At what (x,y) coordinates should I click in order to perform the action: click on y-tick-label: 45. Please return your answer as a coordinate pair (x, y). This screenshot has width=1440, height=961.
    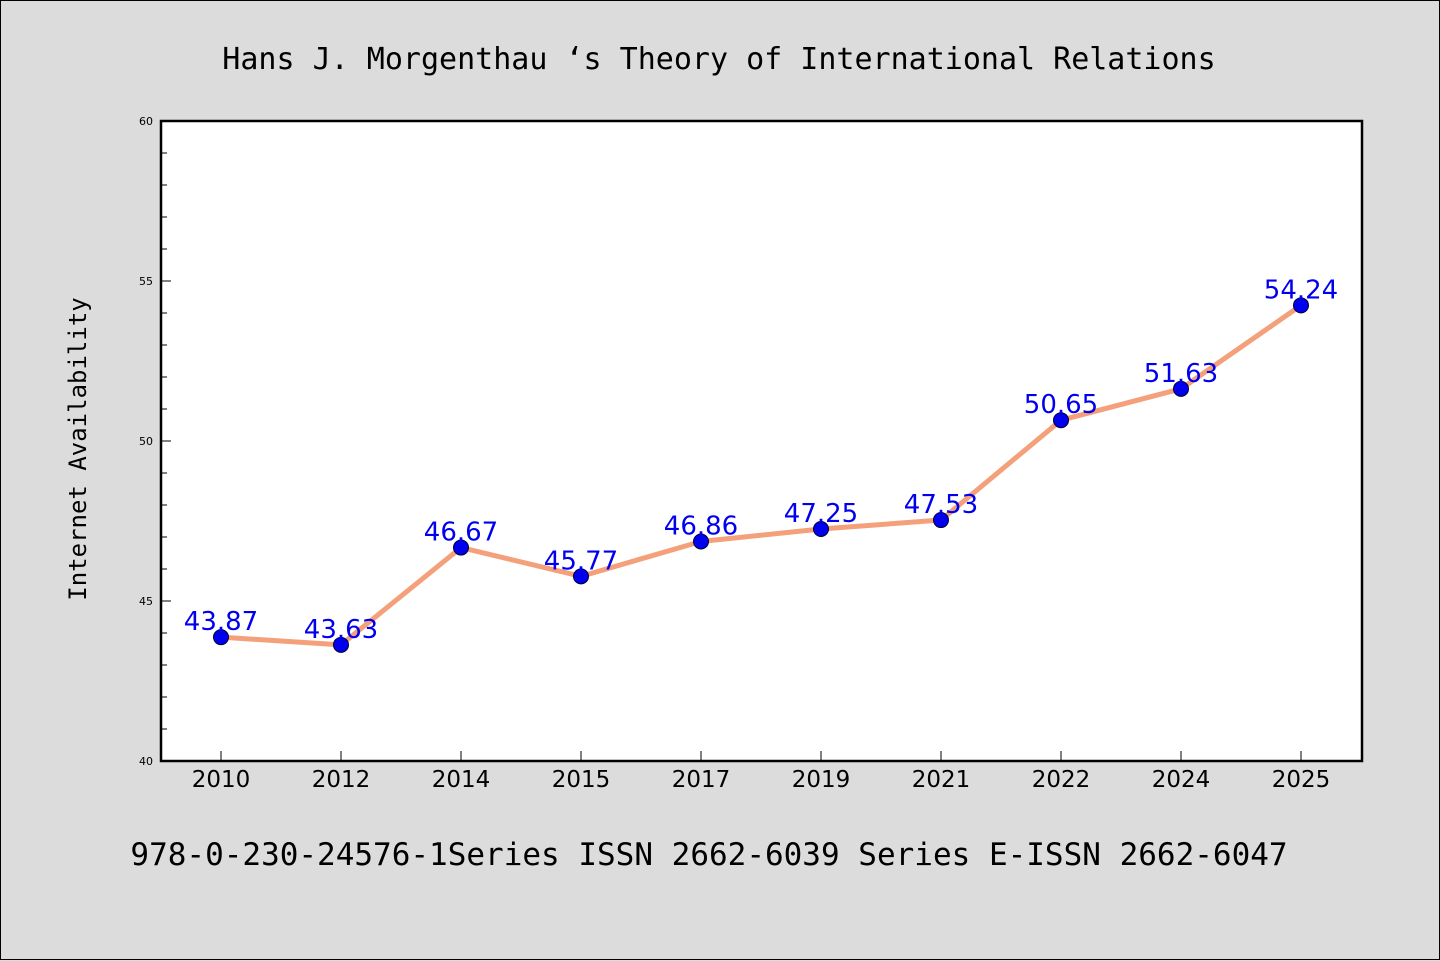
    Looking at the image, I should click on (146, 601).